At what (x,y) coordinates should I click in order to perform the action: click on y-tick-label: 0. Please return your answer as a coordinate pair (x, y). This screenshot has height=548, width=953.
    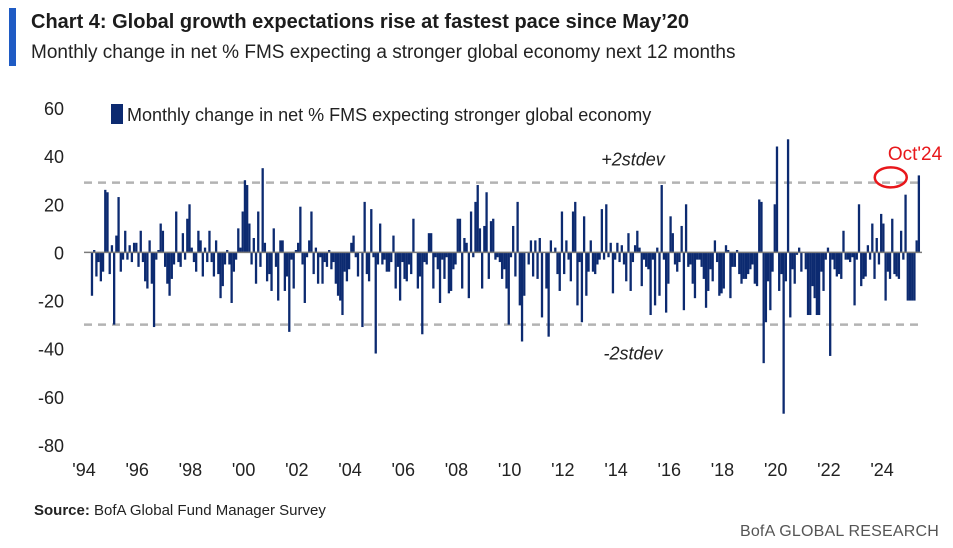
    Looking at the image, I should click on (59, 253).